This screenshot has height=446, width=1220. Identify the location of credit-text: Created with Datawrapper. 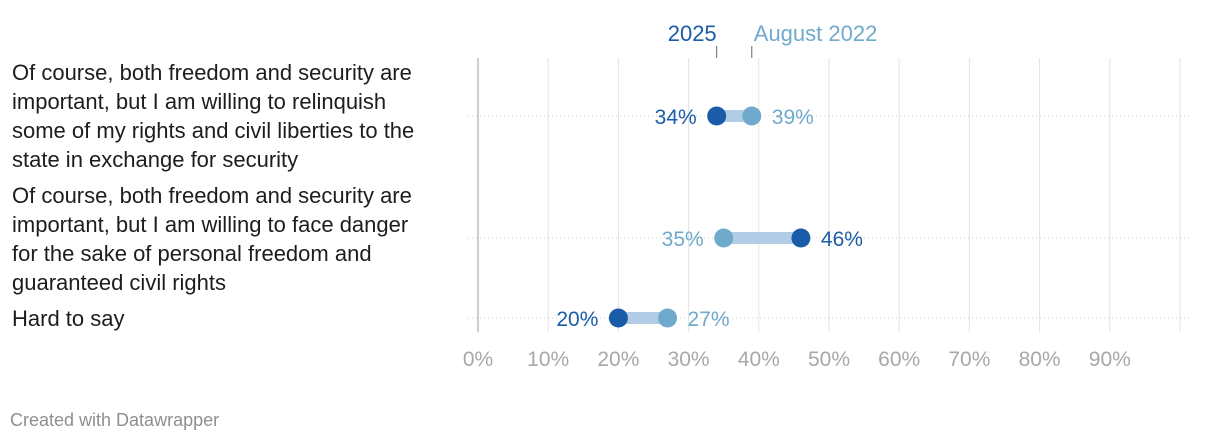
(115, 420).